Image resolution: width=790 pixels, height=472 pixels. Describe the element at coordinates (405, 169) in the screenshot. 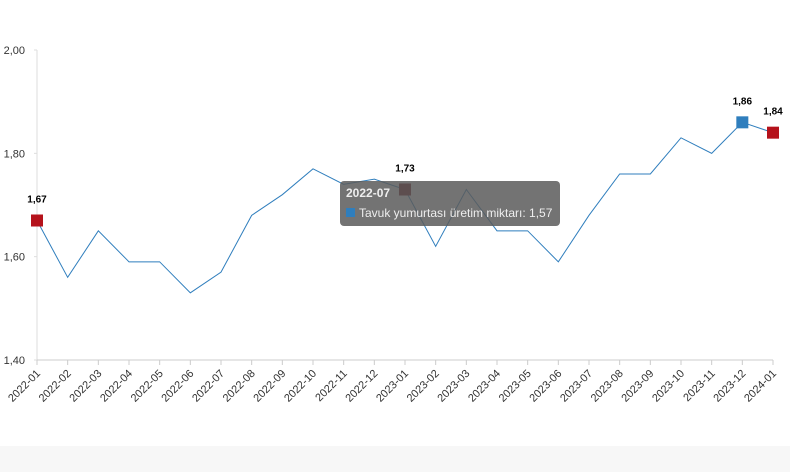

I see `value-label: 1,73` at that location.